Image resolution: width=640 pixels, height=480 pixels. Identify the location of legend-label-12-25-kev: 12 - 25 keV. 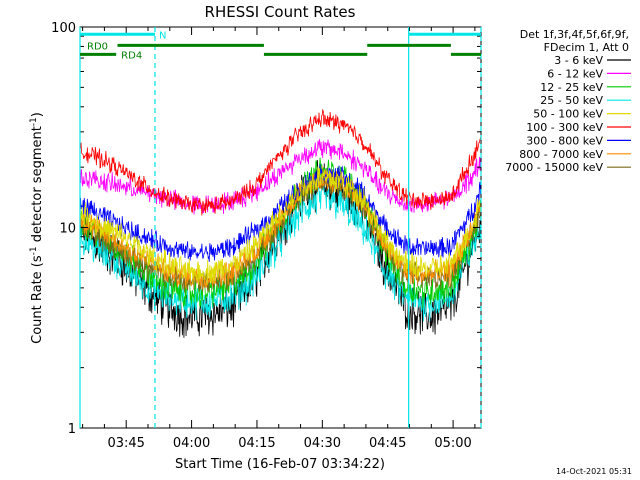
(571, 87).